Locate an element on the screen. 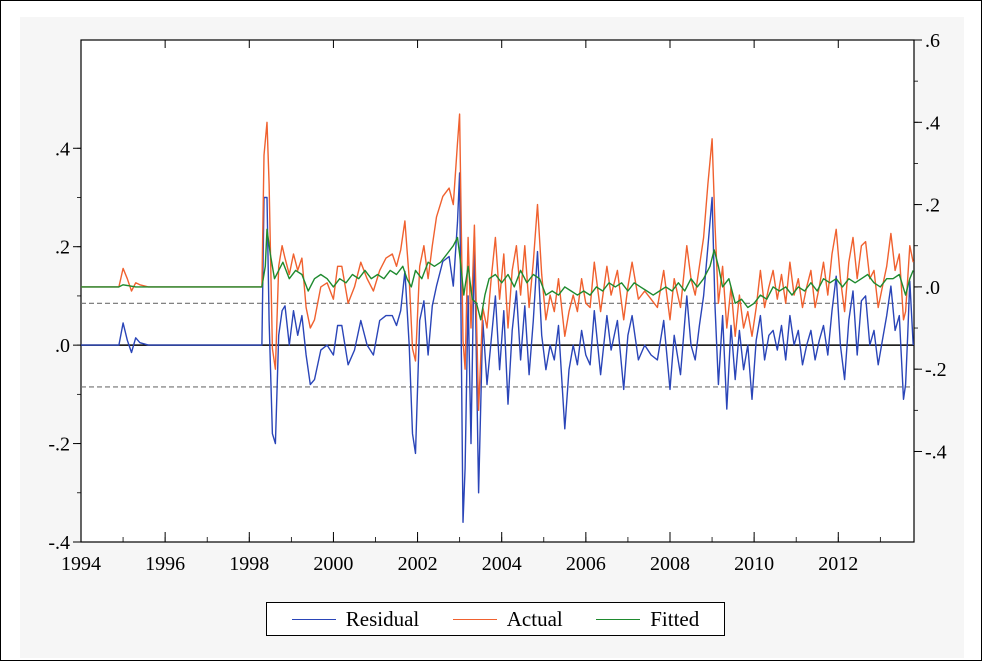 The height and width of the screenshot is (661, 982). right-tick-label-.0: .0 is located at coordinates (932, 288).